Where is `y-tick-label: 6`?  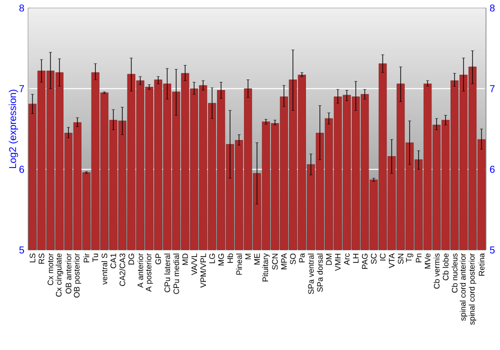 y-tick-label: 6 is located at coordinates (21, 169).